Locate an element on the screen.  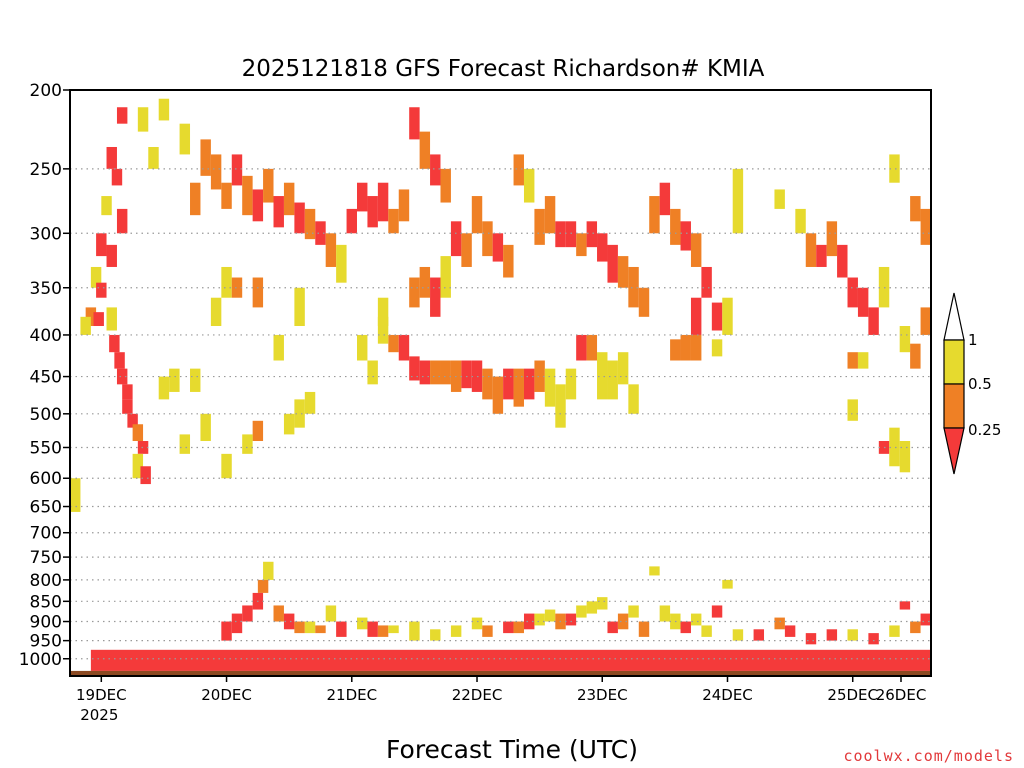
x-tick-label: 19DEC is located at coordinates (101, 695).